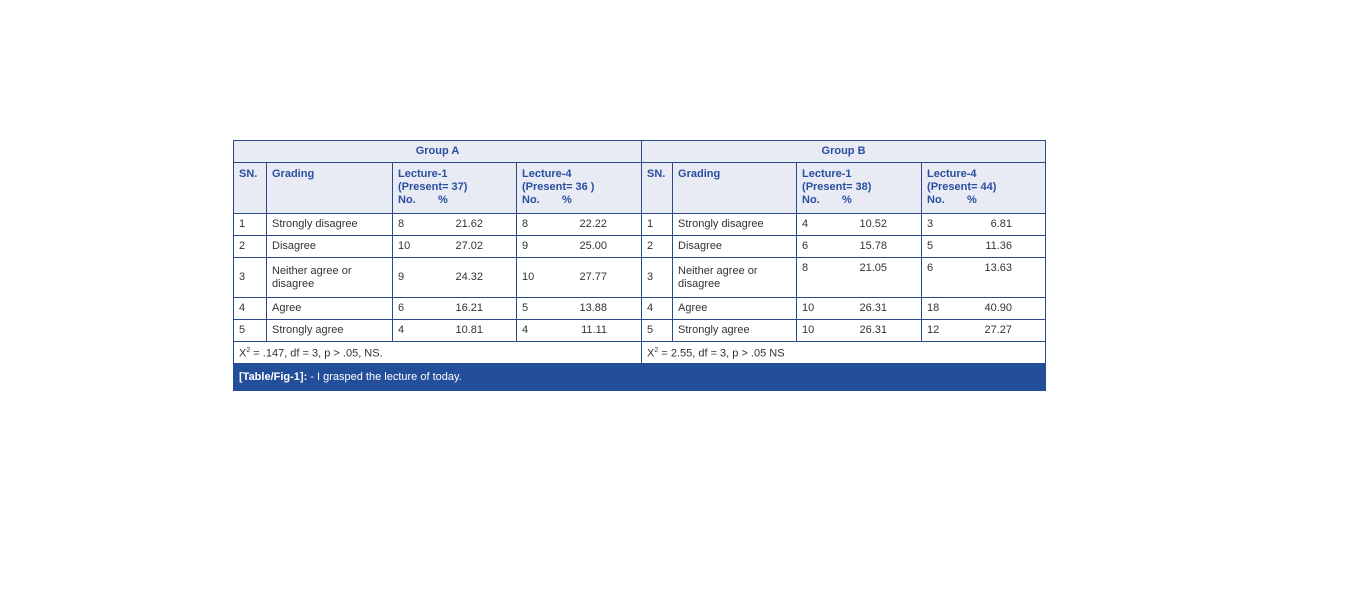 Image resolution: width=1360 pixels, height=610 pixels. What do you see at coordinates (844, 151) in the screenshot?
I see `group-title: Group B` at bounding box center [844, 151].